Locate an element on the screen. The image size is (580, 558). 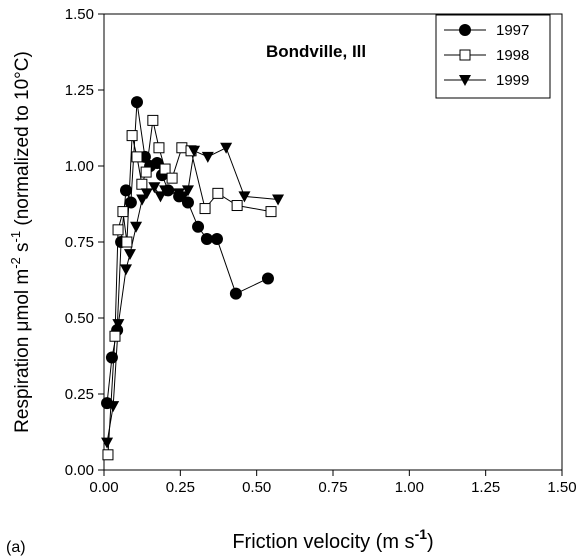
x-tick-label: 0.00 is located at coordinates (103, 487).